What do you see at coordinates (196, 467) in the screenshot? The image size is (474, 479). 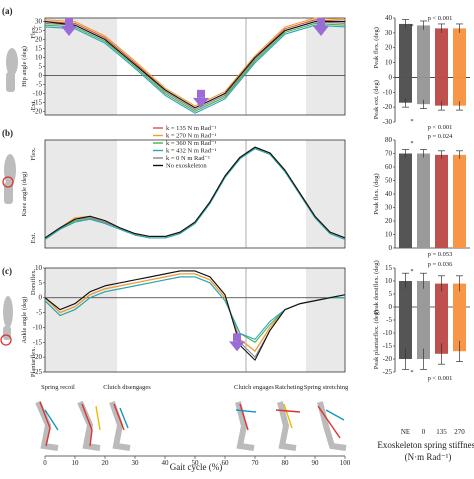 I see `gait-axis-label: Gait cycle (%)` at bounding box center [196, 467].